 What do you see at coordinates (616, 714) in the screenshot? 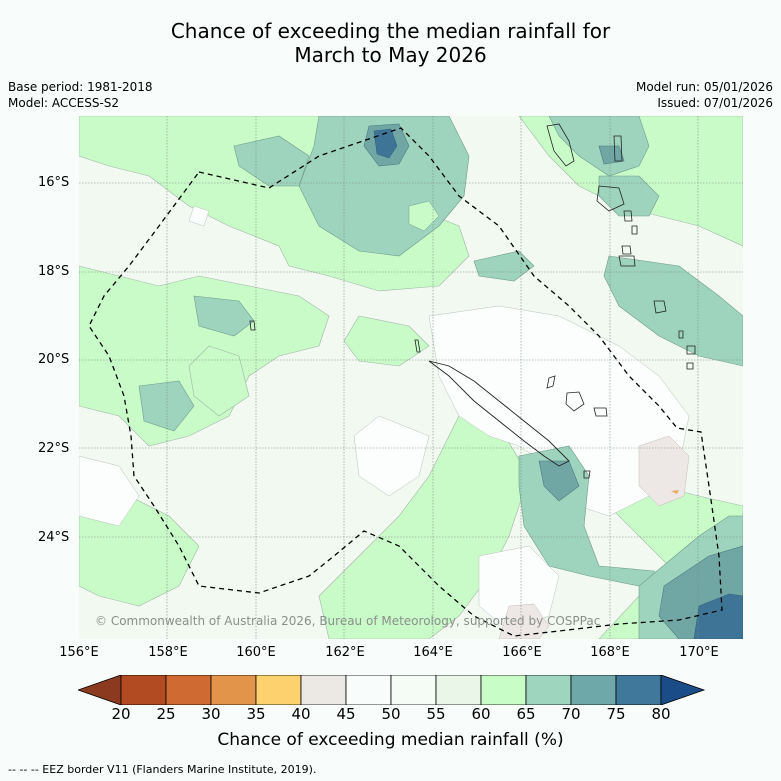
I see `colorbar-tick-label: 75` at bounding box center [616, 714].